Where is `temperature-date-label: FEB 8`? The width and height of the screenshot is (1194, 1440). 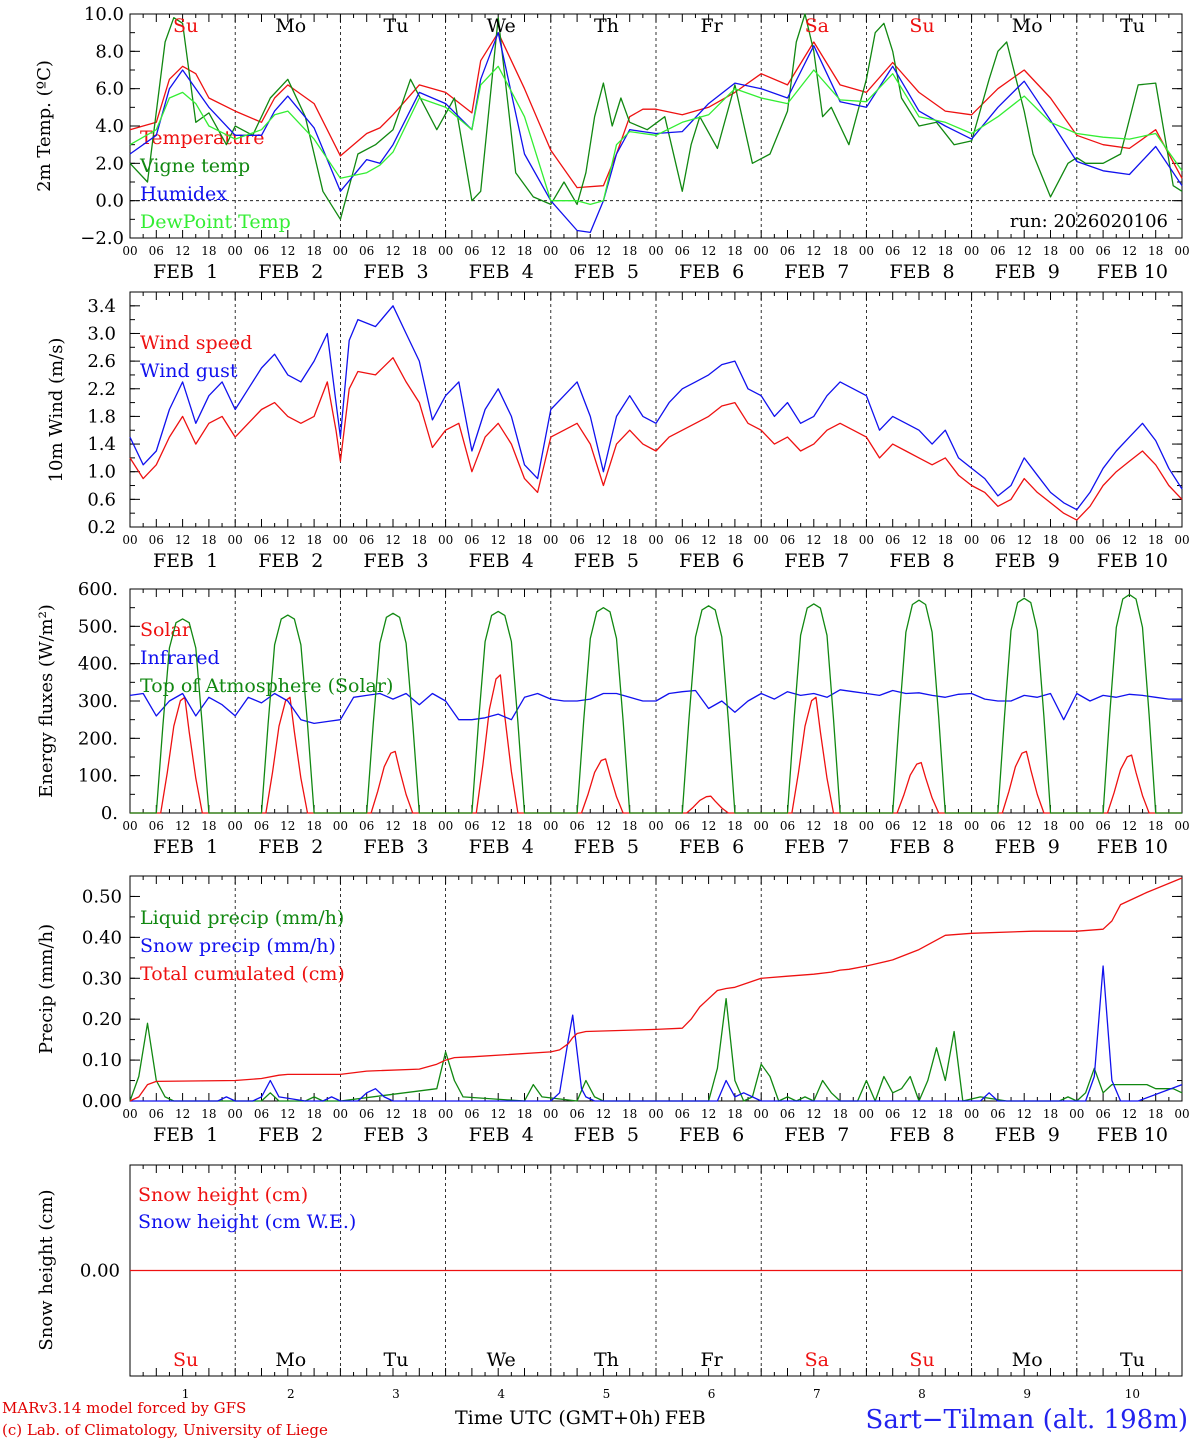
temperature-date-label: FEB 8 is located at coordinates (921, 272).